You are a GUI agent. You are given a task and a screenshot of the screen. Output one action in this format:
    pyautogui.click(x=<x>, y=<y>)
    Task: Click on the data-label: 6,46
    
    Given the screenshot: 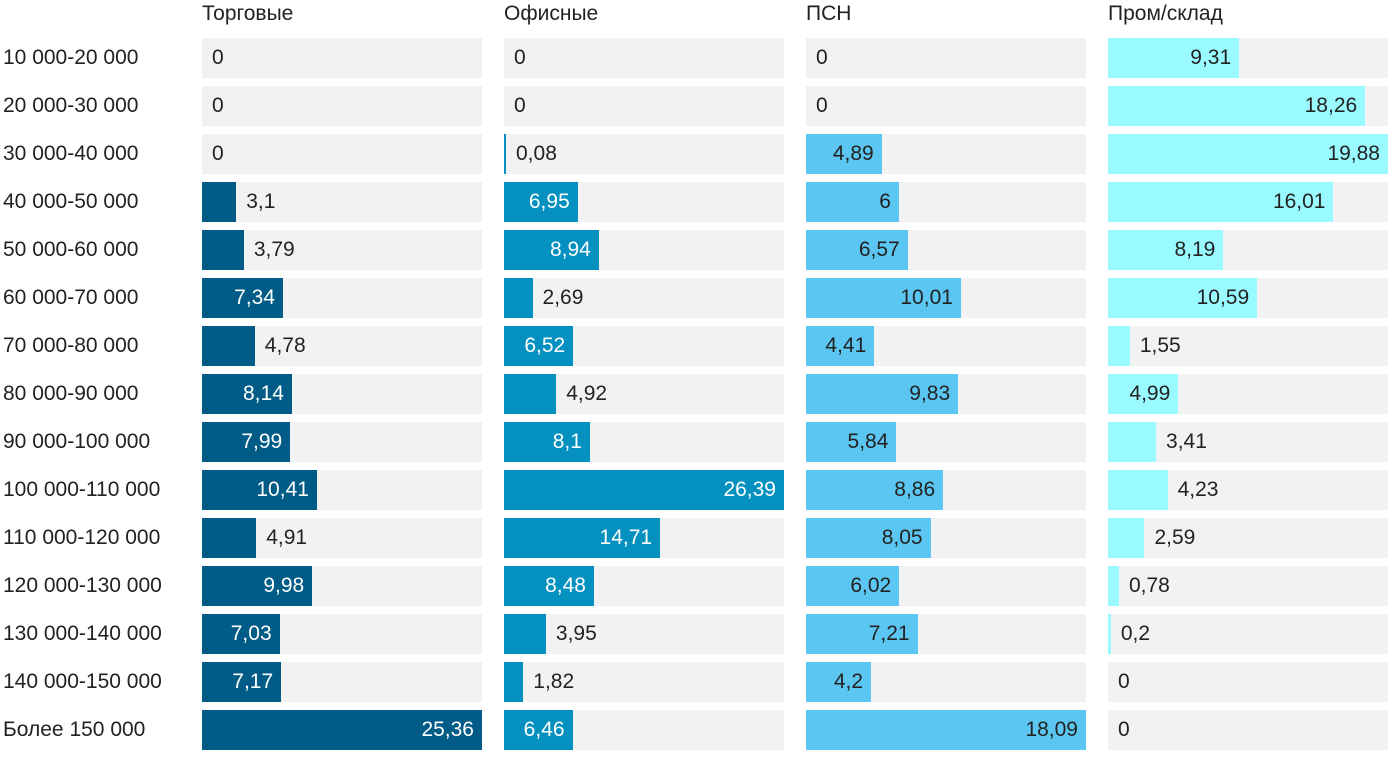 What is the action you would take?
    pyautogui.click(x=544, y=729)
    